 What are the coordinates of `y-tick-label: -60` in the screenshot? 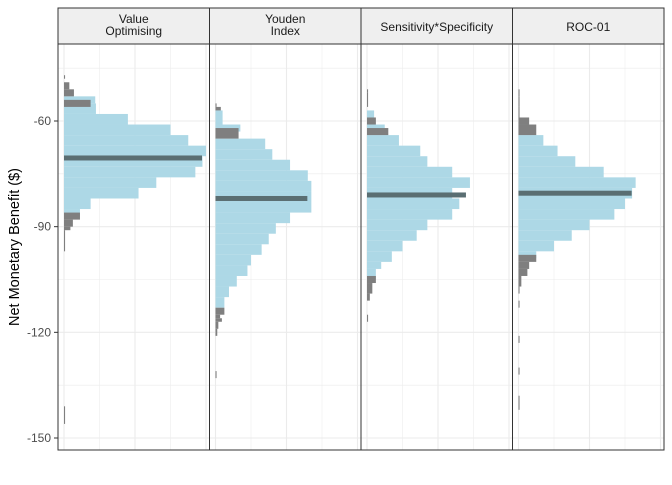 It's located at (43, 121).